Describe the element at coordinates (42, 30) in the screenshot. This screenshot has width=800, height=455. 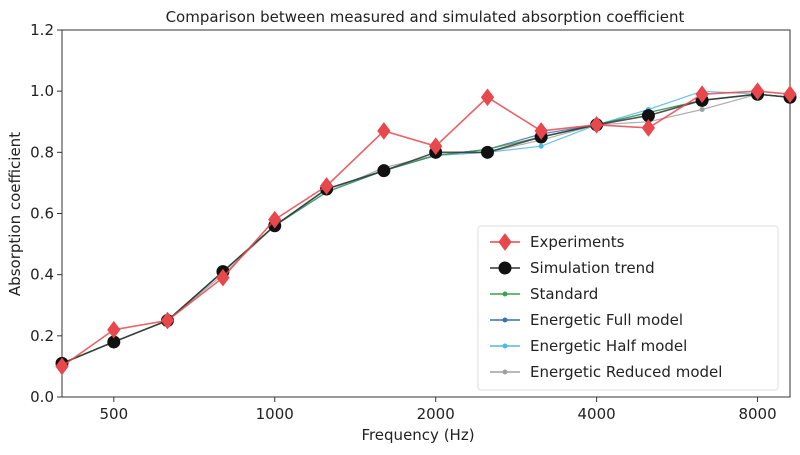
I see `y-tick-label: 1.2` at that location.